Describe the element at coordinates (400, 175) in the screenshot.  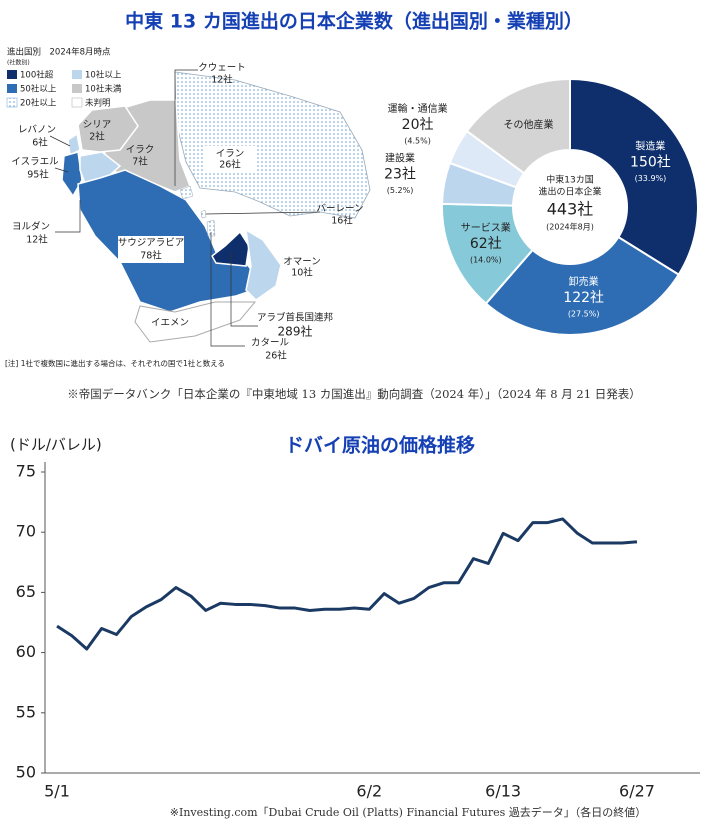
I see `pie-label: 23社` at that location.